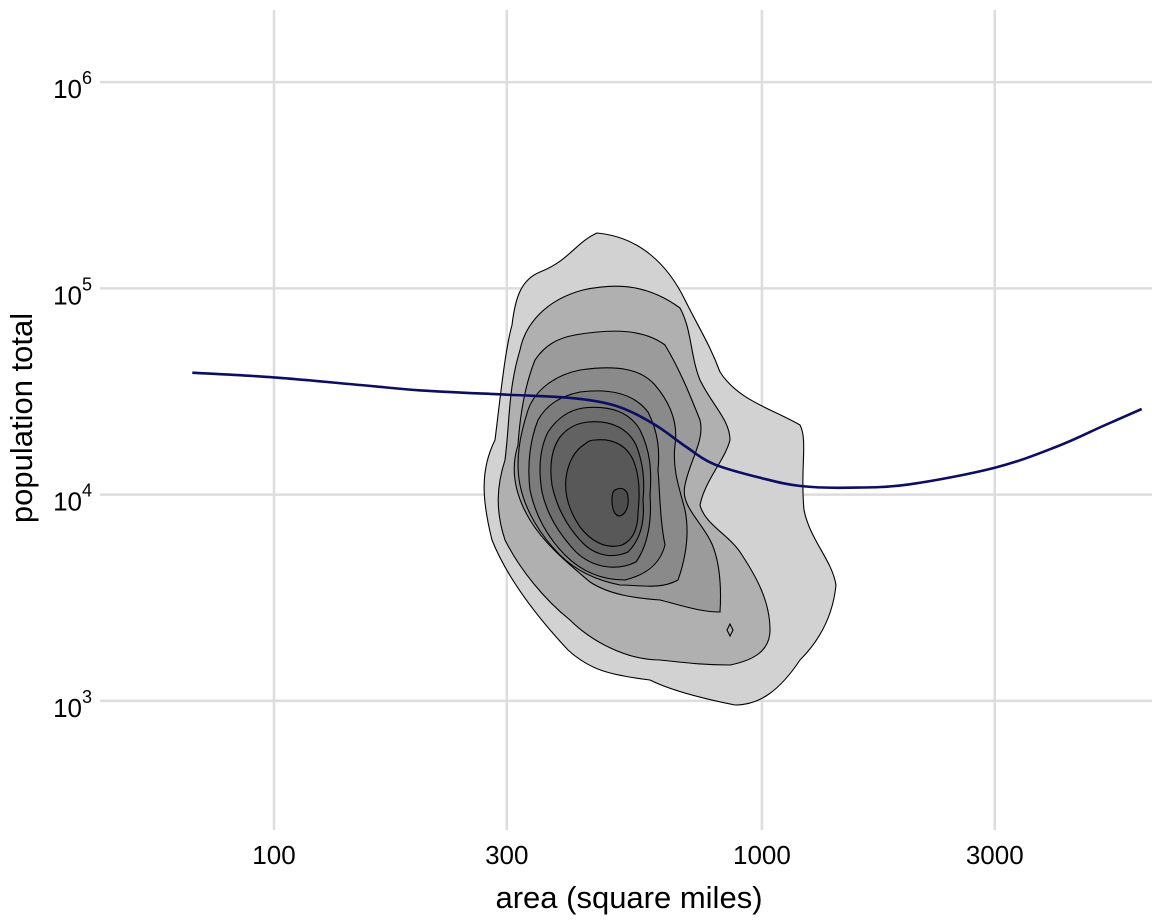 Image resolution: width=1152 pixels, height=921 pixels. Describe the element at coordinates (628, 897) in the screenshot. I see `x-axis-title: area (square miles)` at that location.